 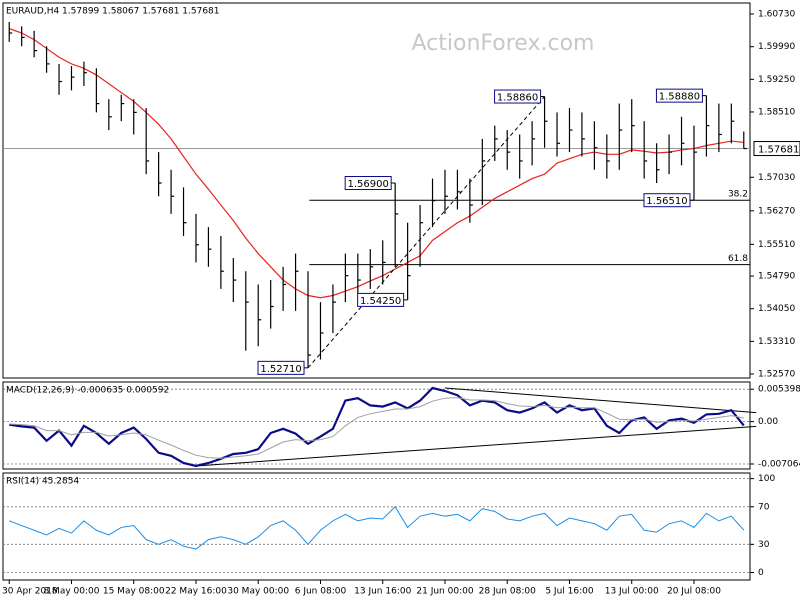 I want to click on y-tick-label: 1.52570, so click(x=776, y=375).